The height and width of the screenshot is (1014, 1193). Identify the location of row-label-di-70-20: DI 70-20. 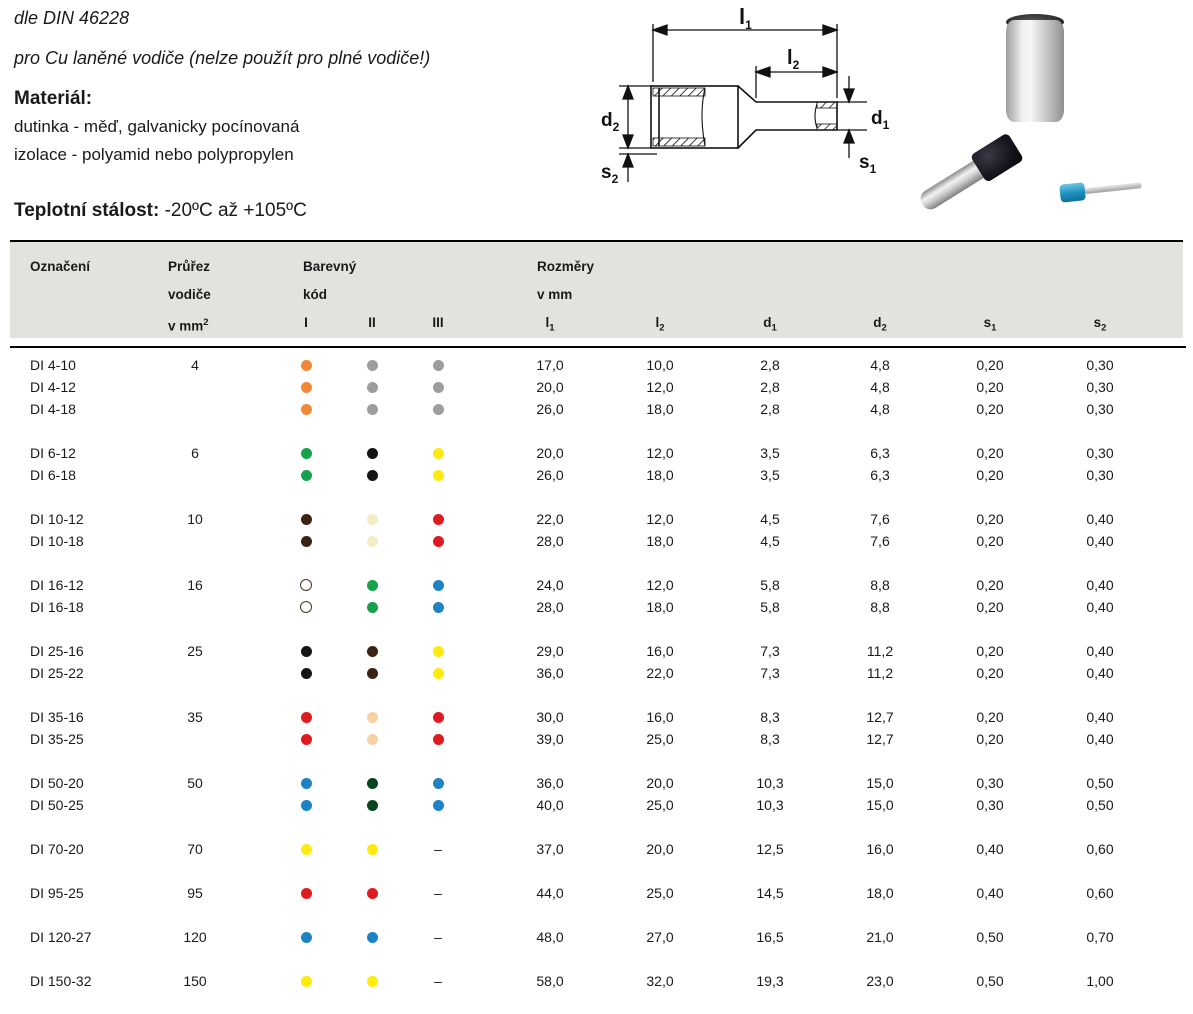
(57, 849).